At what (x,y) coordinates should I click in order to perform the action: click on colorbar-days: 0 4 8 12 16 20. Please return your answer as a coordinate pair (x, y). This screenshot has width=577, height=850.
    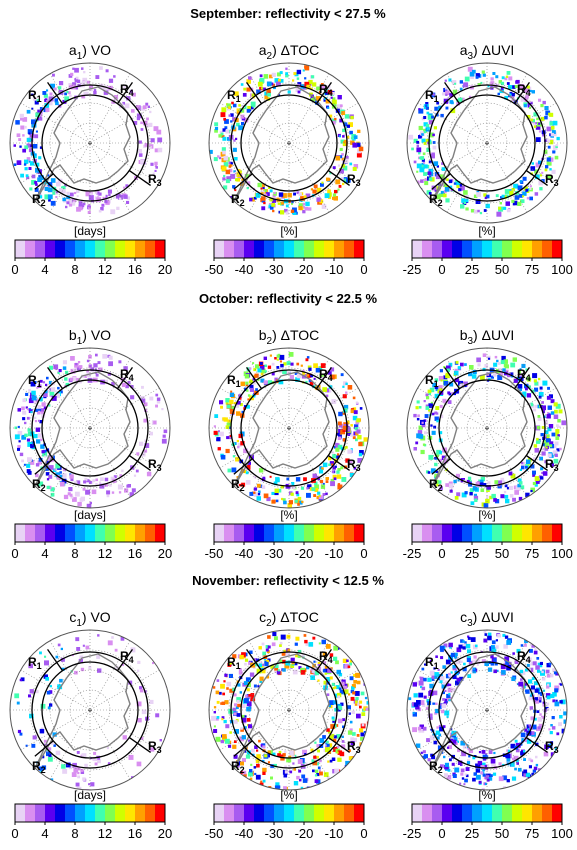
    Looking at the image, I should click on (91, 258).